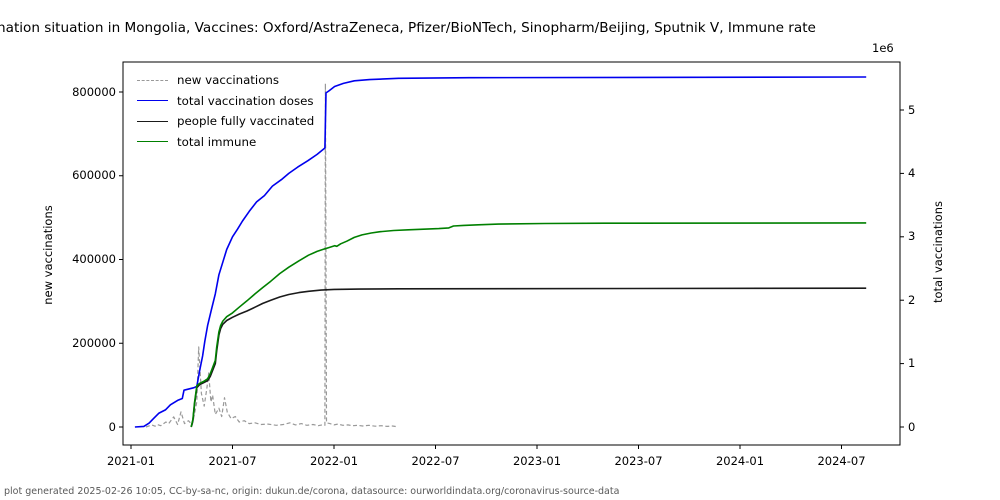 The height and width of the screenshot is (500, 1000). I want to click on legend-label: new vaccinations, so click(228, 80).